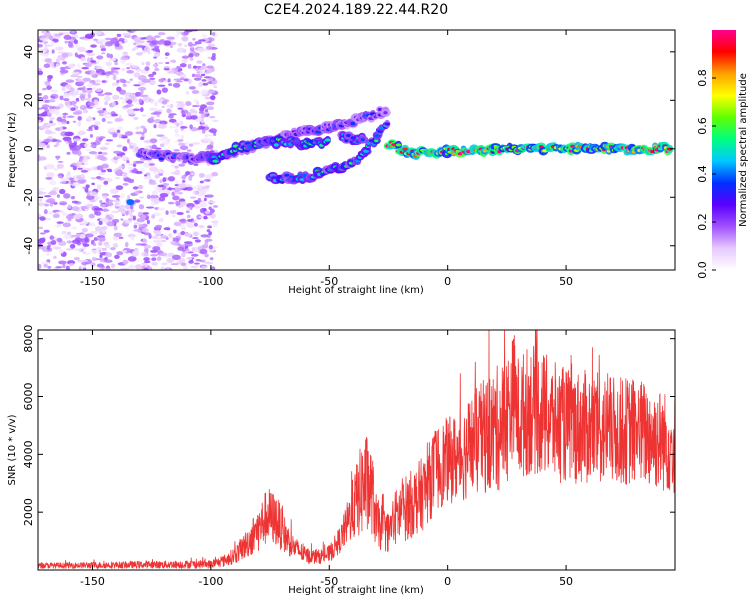 The width and height of the screenshot is (750, 600). Describe the element at coordinates (702, 78) in the screenshot. I see `colorbar-tick-label: 0.8` at that location.